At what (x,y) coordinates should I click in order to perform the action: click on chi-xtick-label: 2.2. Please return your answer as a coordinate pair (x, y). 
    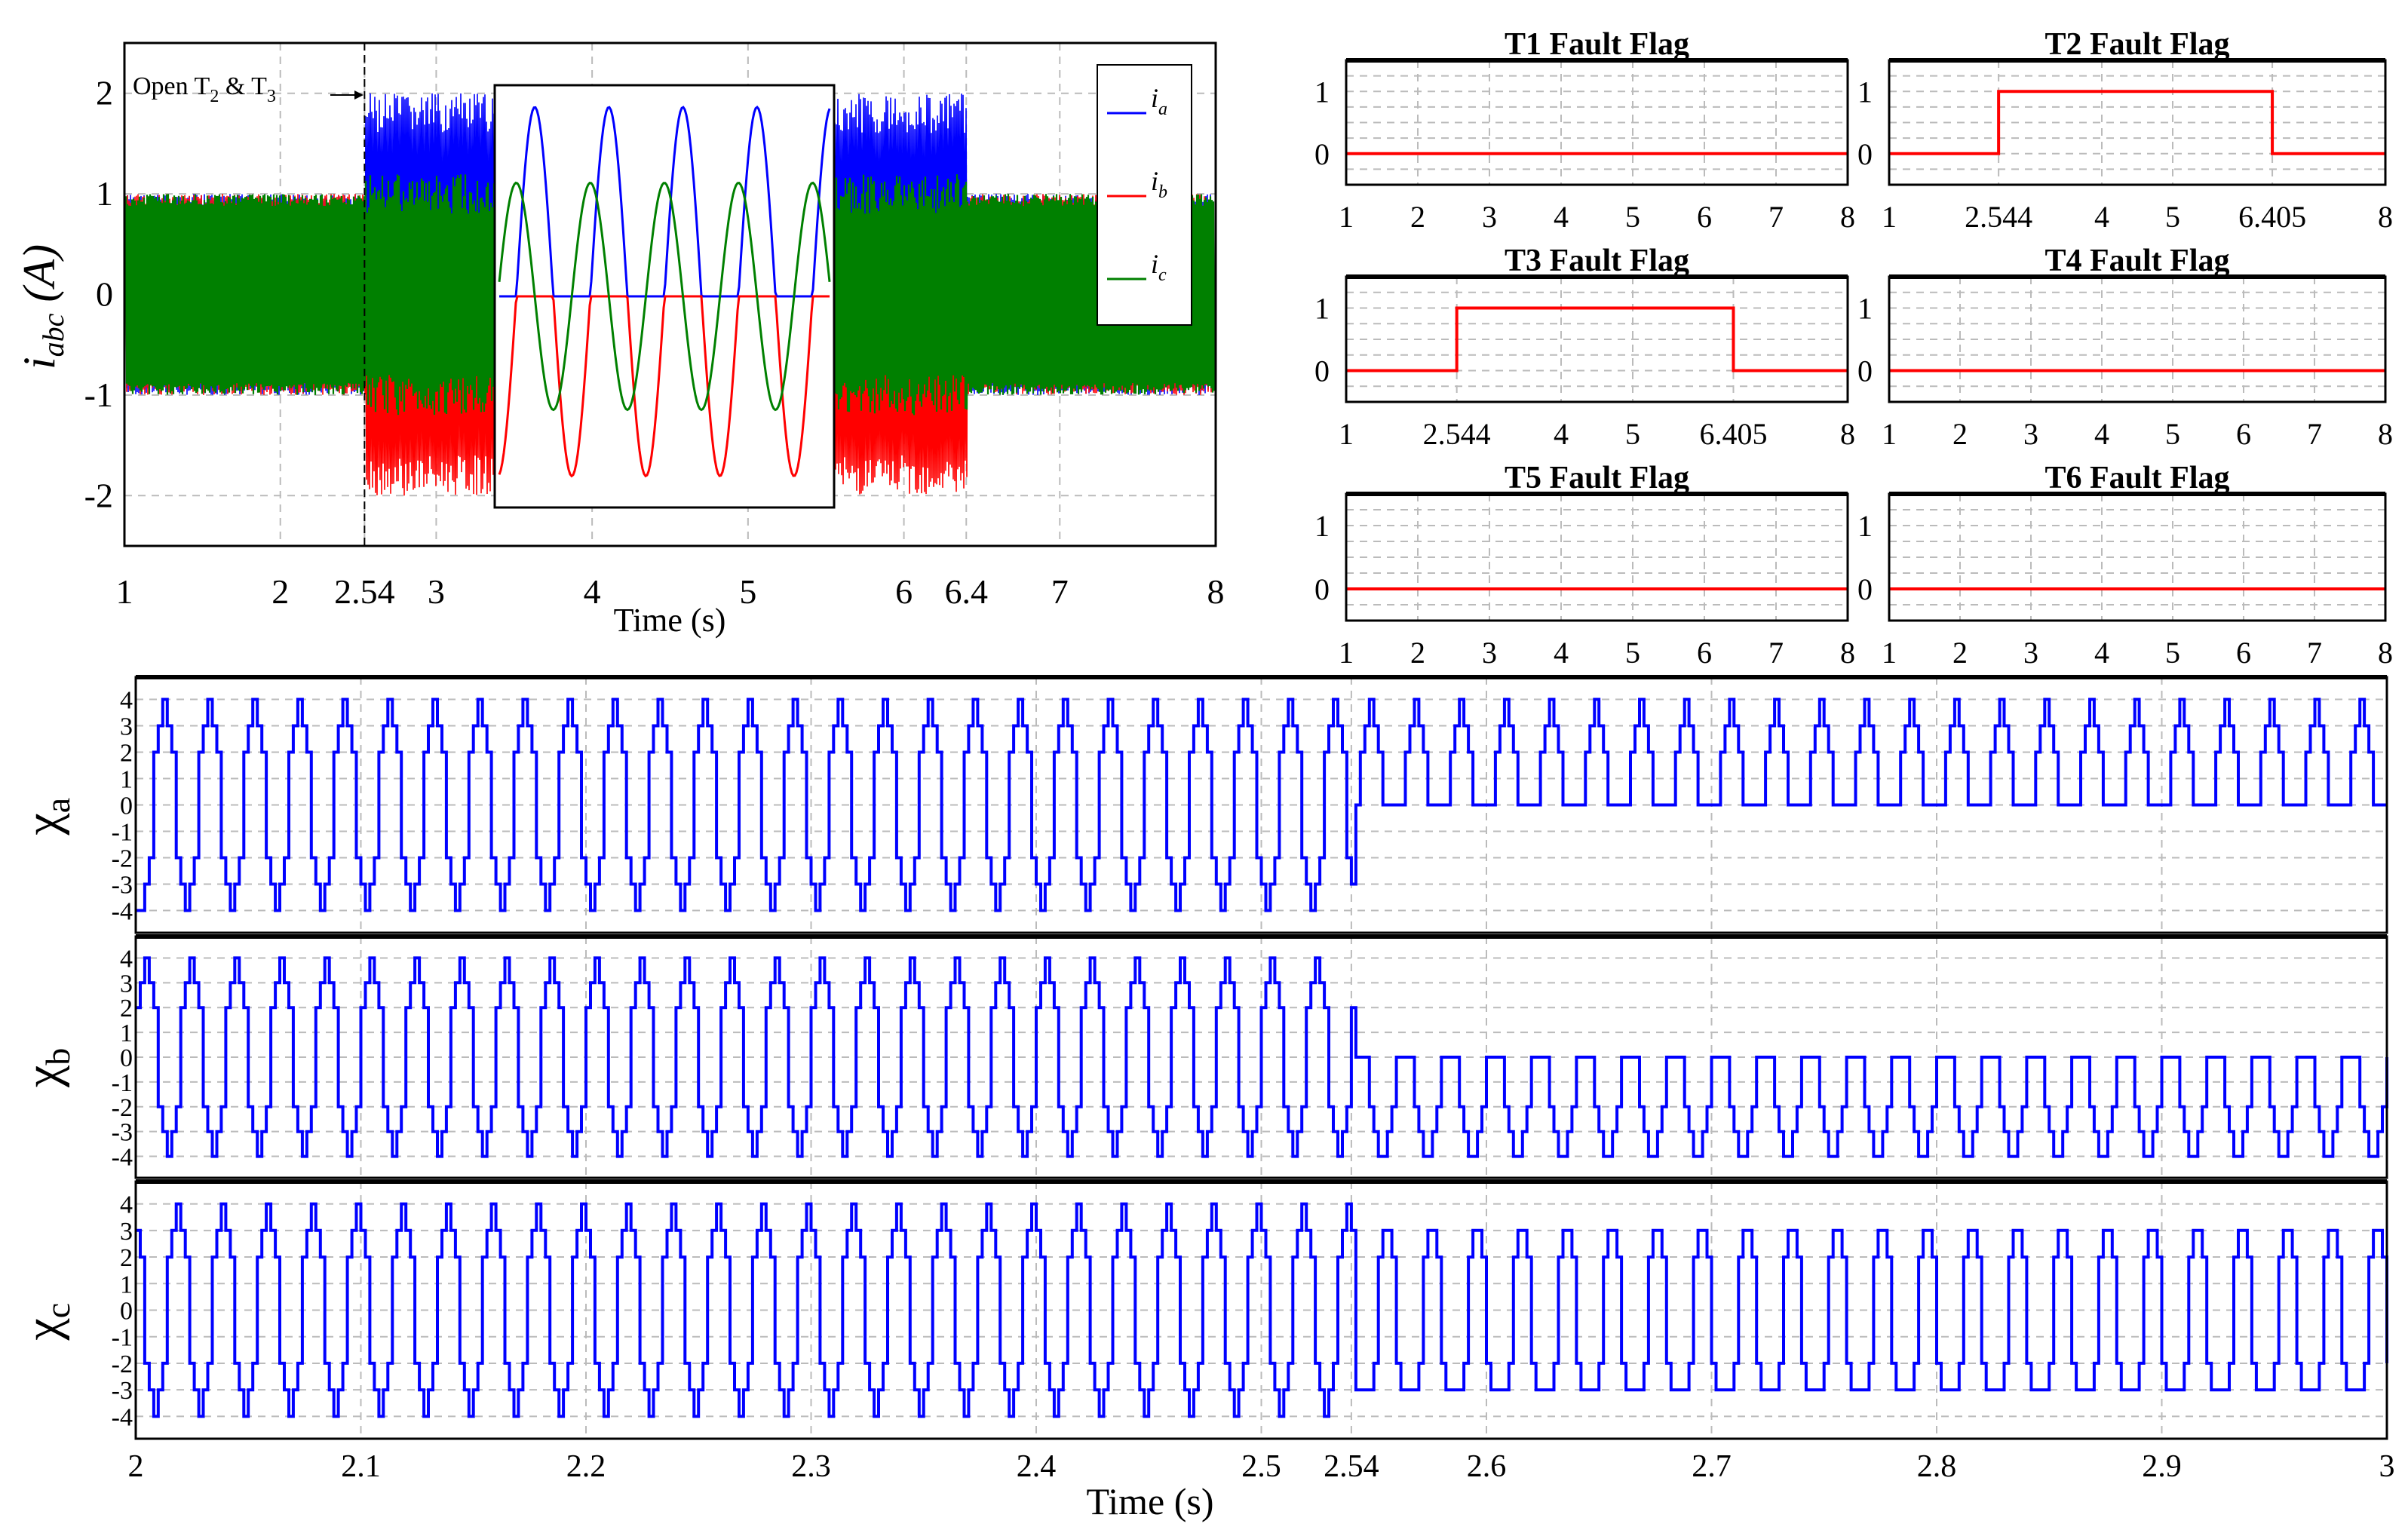
    Looking at the image, I should click on (586, 1467).